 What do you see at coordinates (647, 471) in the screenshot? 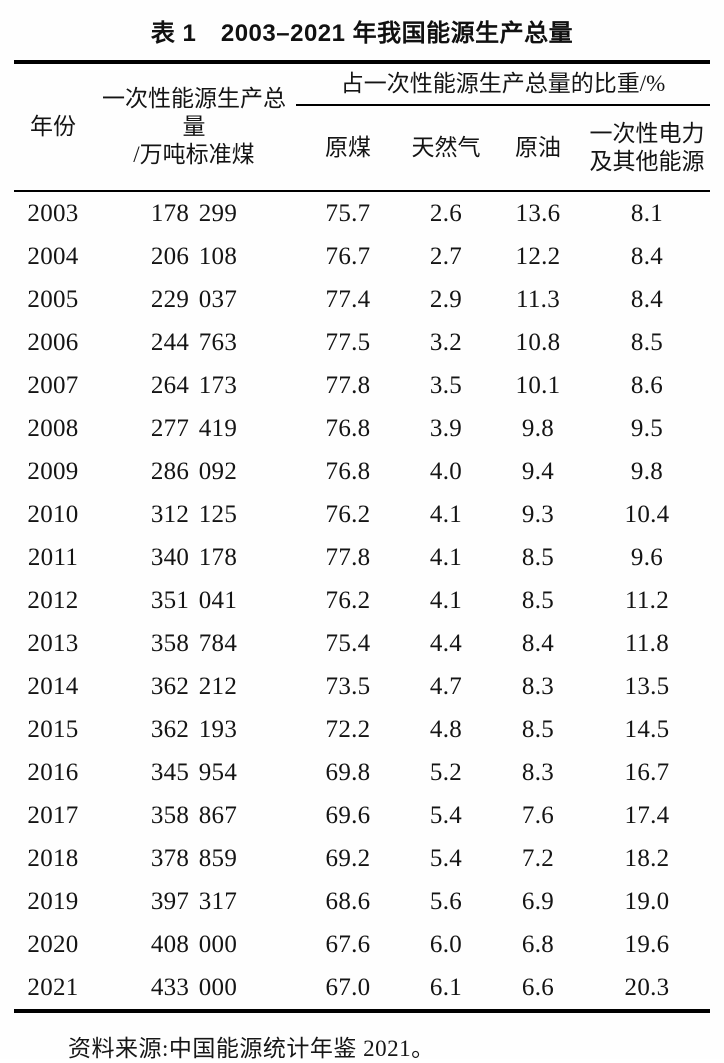
I see `cell-primary-electricity-share: 9.8` at bounding box center [647, 471].